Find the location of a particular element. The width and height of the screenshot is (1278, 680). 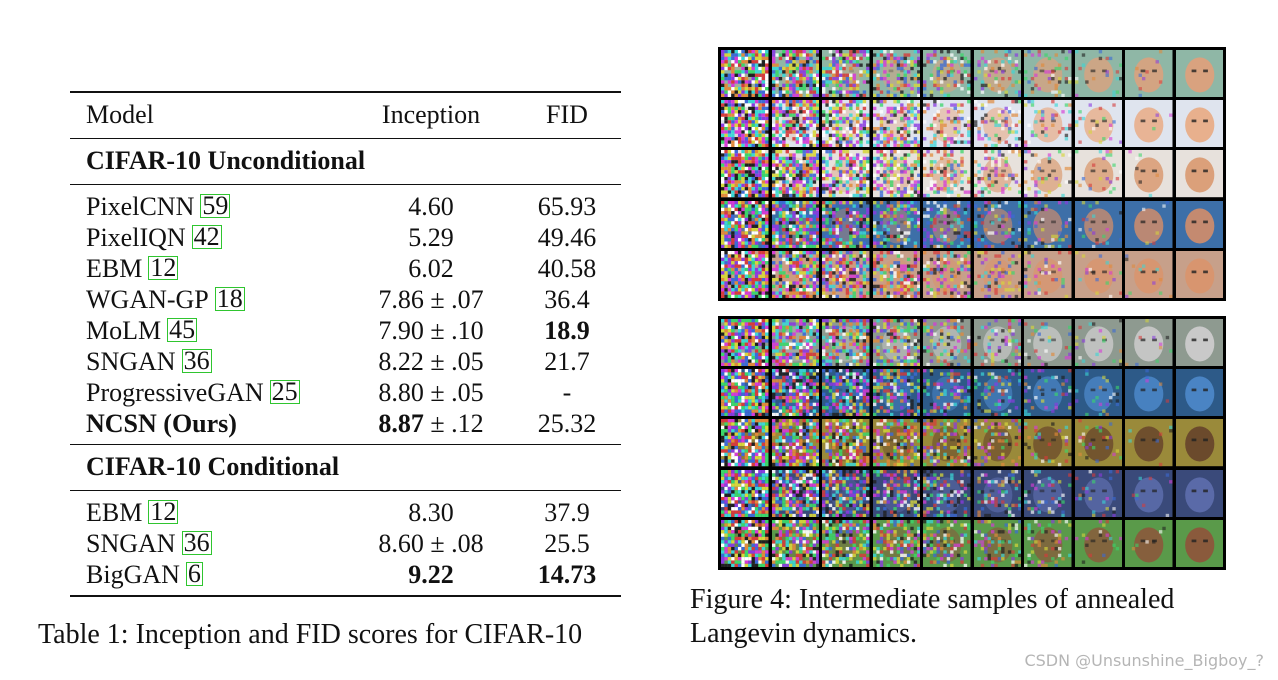

inception-score: 9.22 is located at coordinates (431, 574).